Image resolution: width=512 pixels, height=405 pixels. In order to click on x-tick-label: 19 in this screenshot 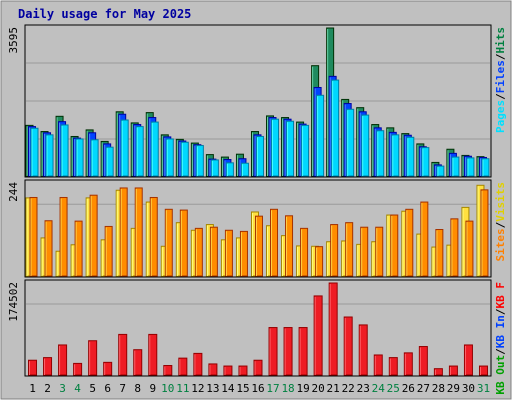, I will do `click(302, 388)`.